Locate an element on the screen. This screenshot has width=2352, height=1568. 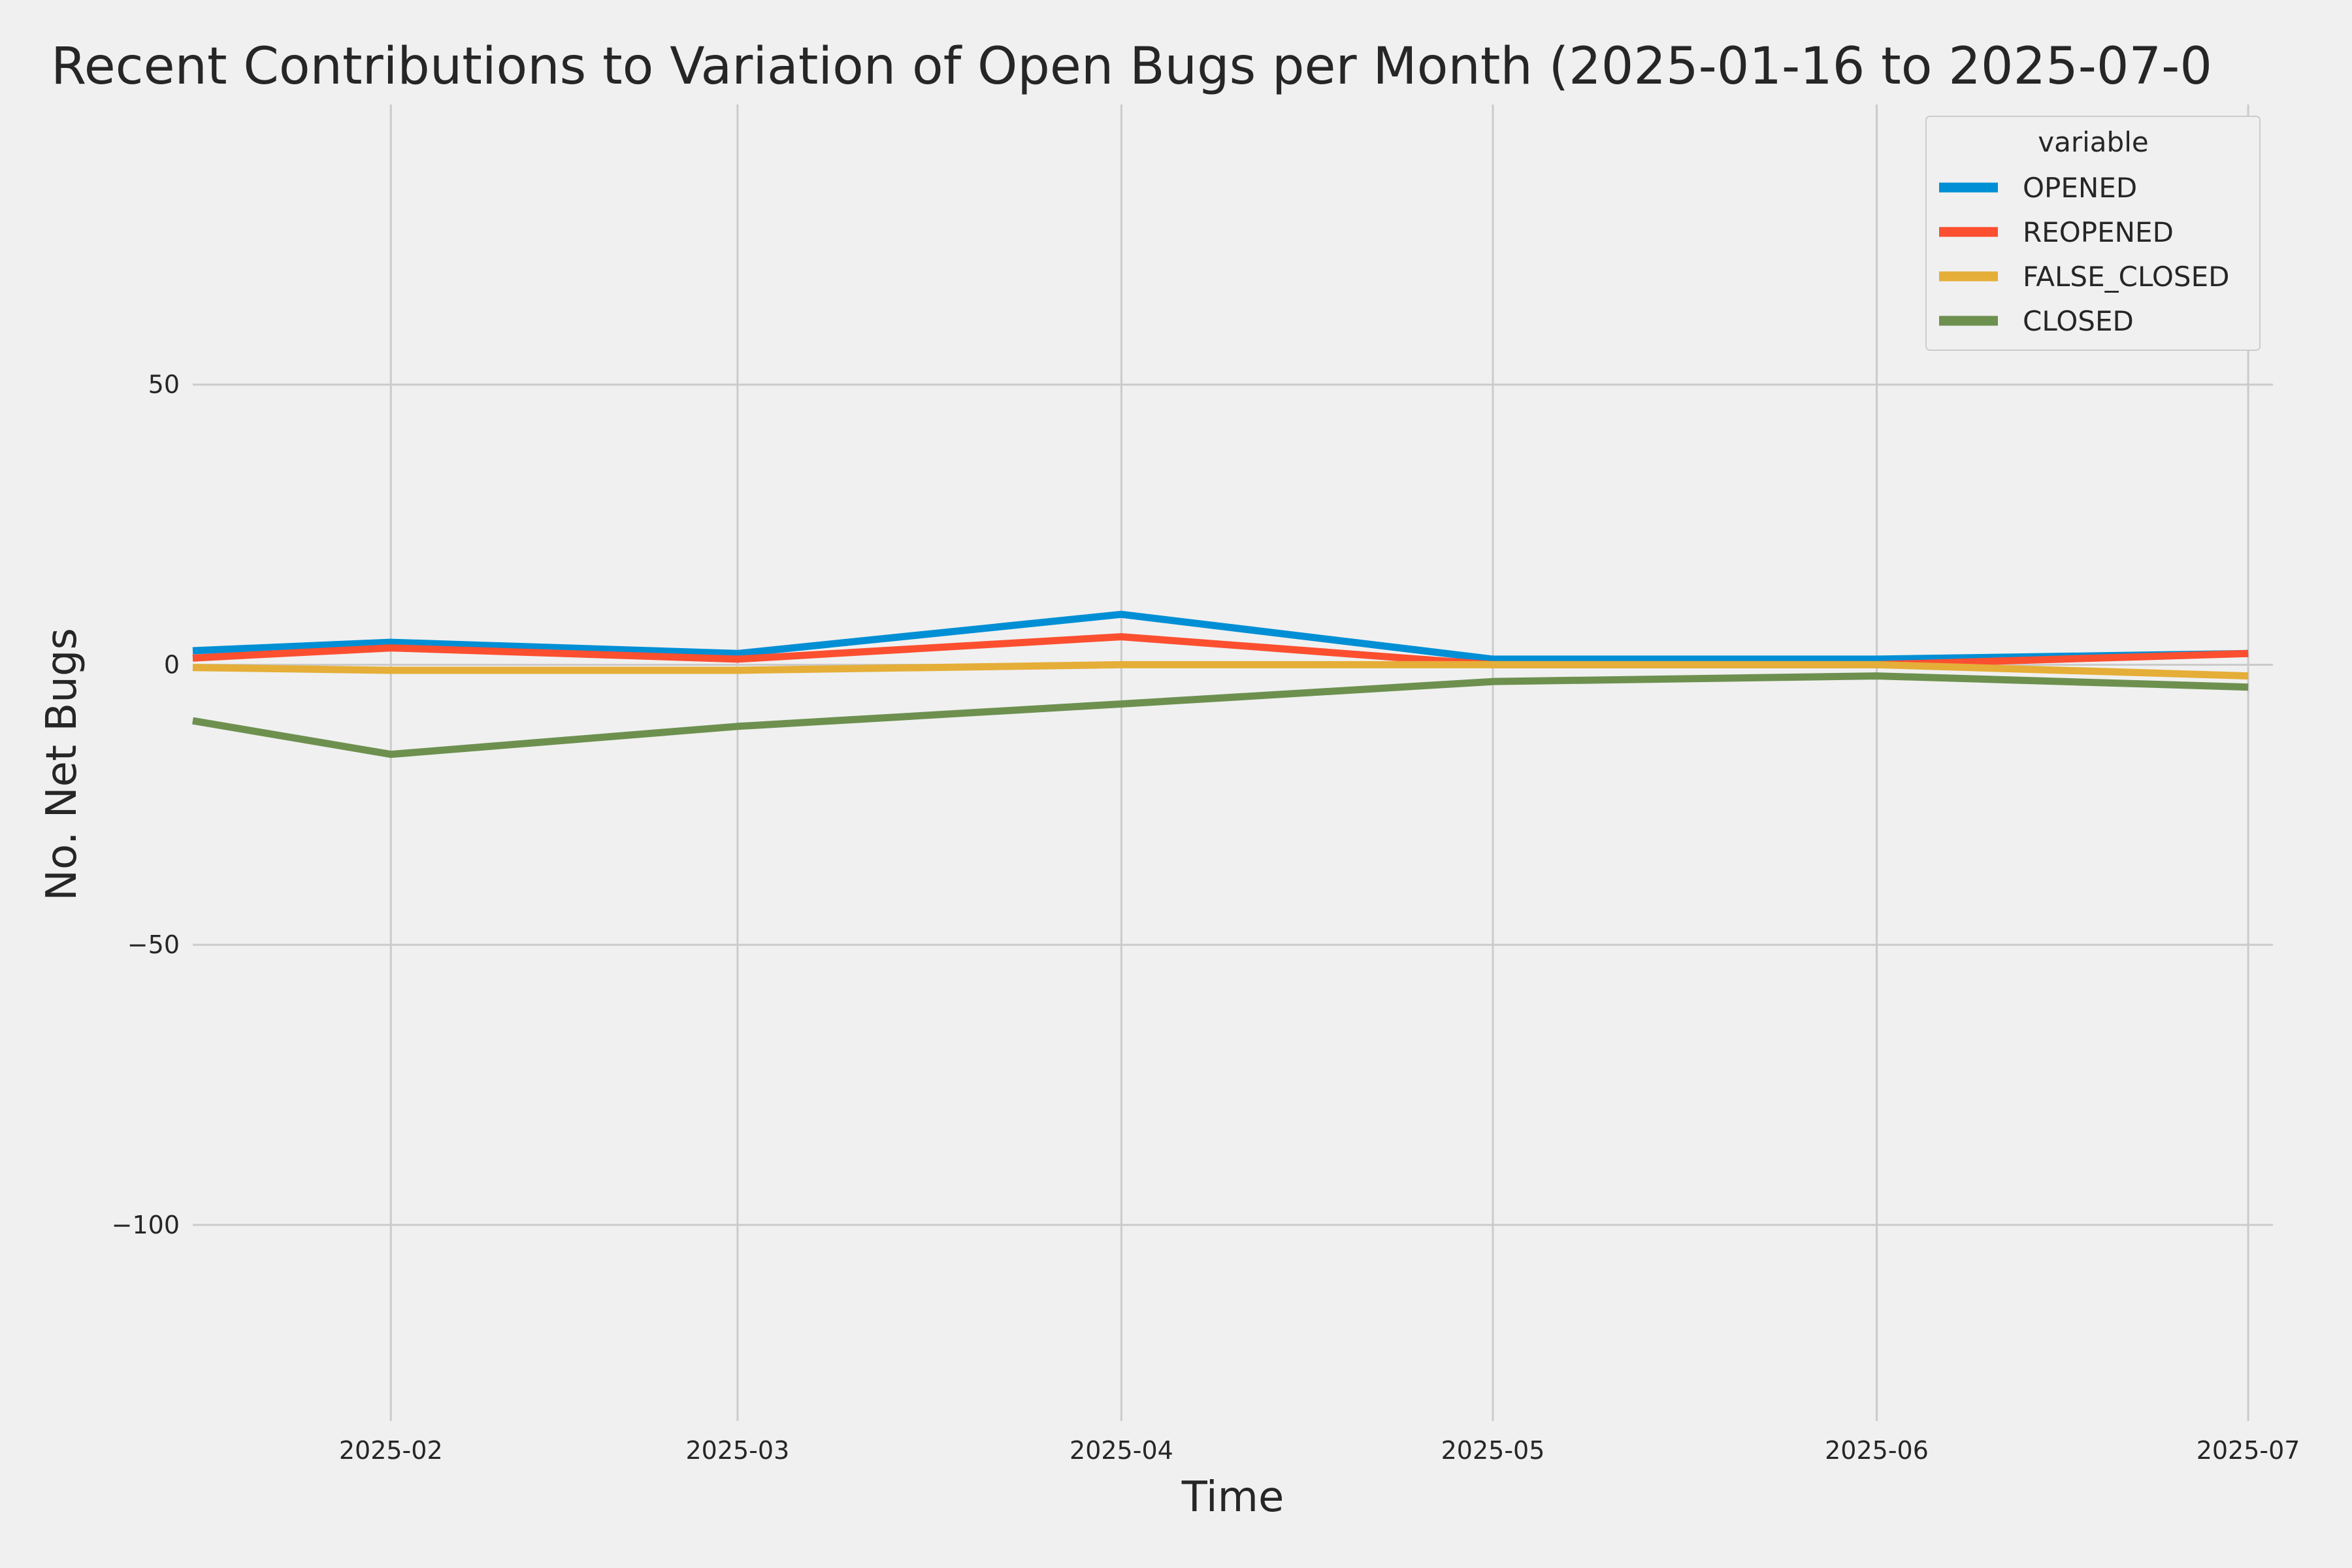
series-lines is located at coordinates (1220, 684).